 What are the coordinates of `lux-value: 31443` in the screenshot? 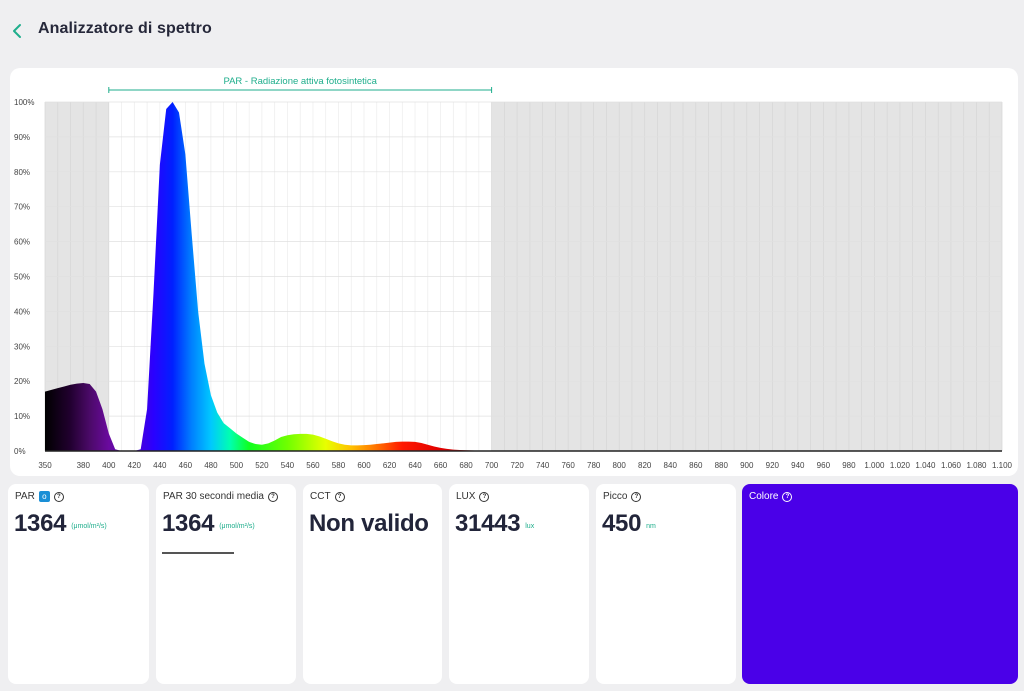 It's located at (488, 523).